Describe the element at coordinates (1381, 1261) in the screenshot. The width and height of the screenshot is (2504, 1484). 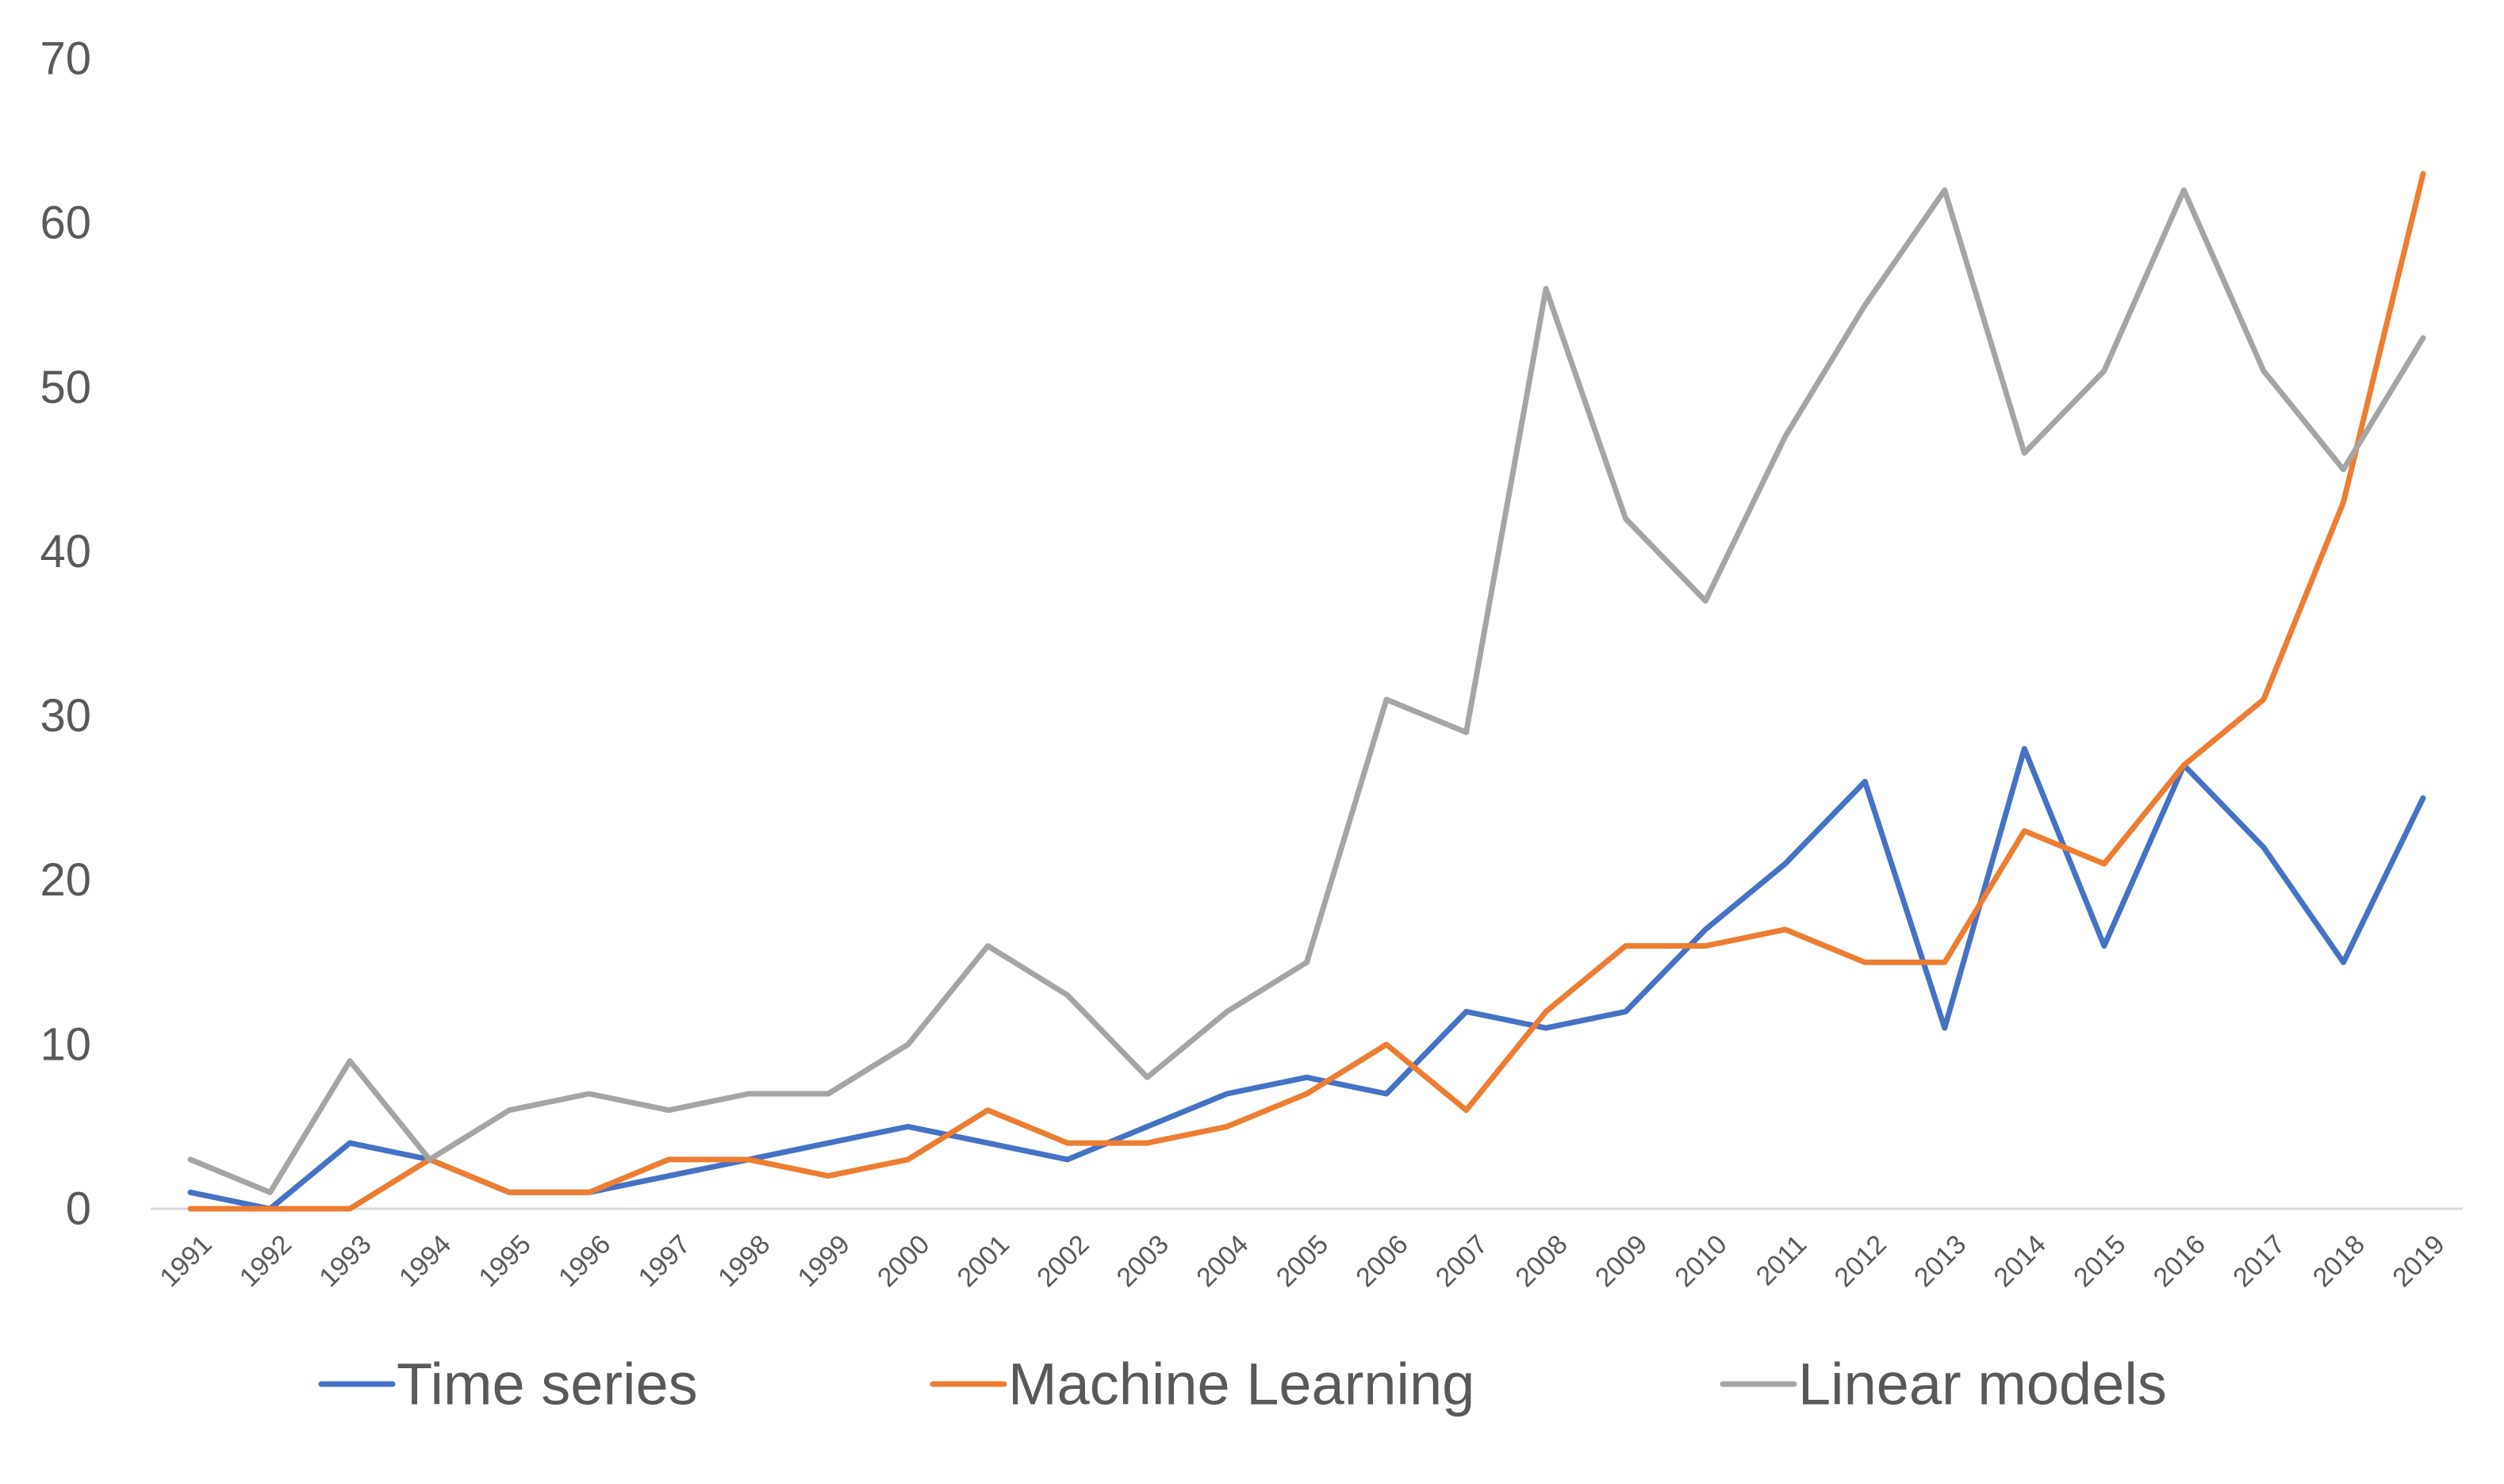
I see `x-tick-label: 2006` at that location.